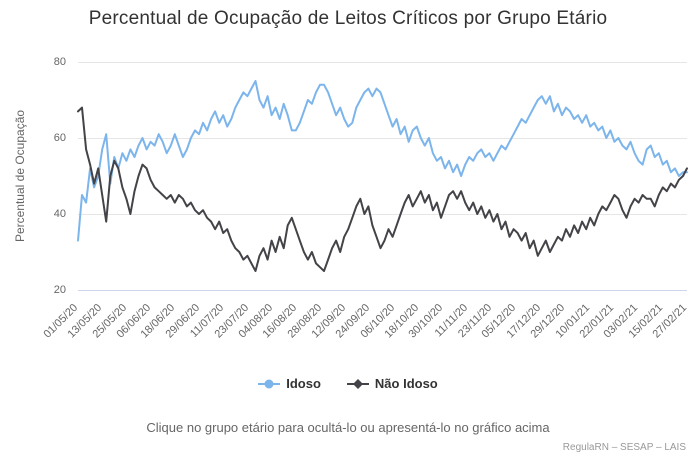 Image resolution: width=696 pixels, height=464 pixels. I want to click on y-tick-label: 40, so click(59, 214).